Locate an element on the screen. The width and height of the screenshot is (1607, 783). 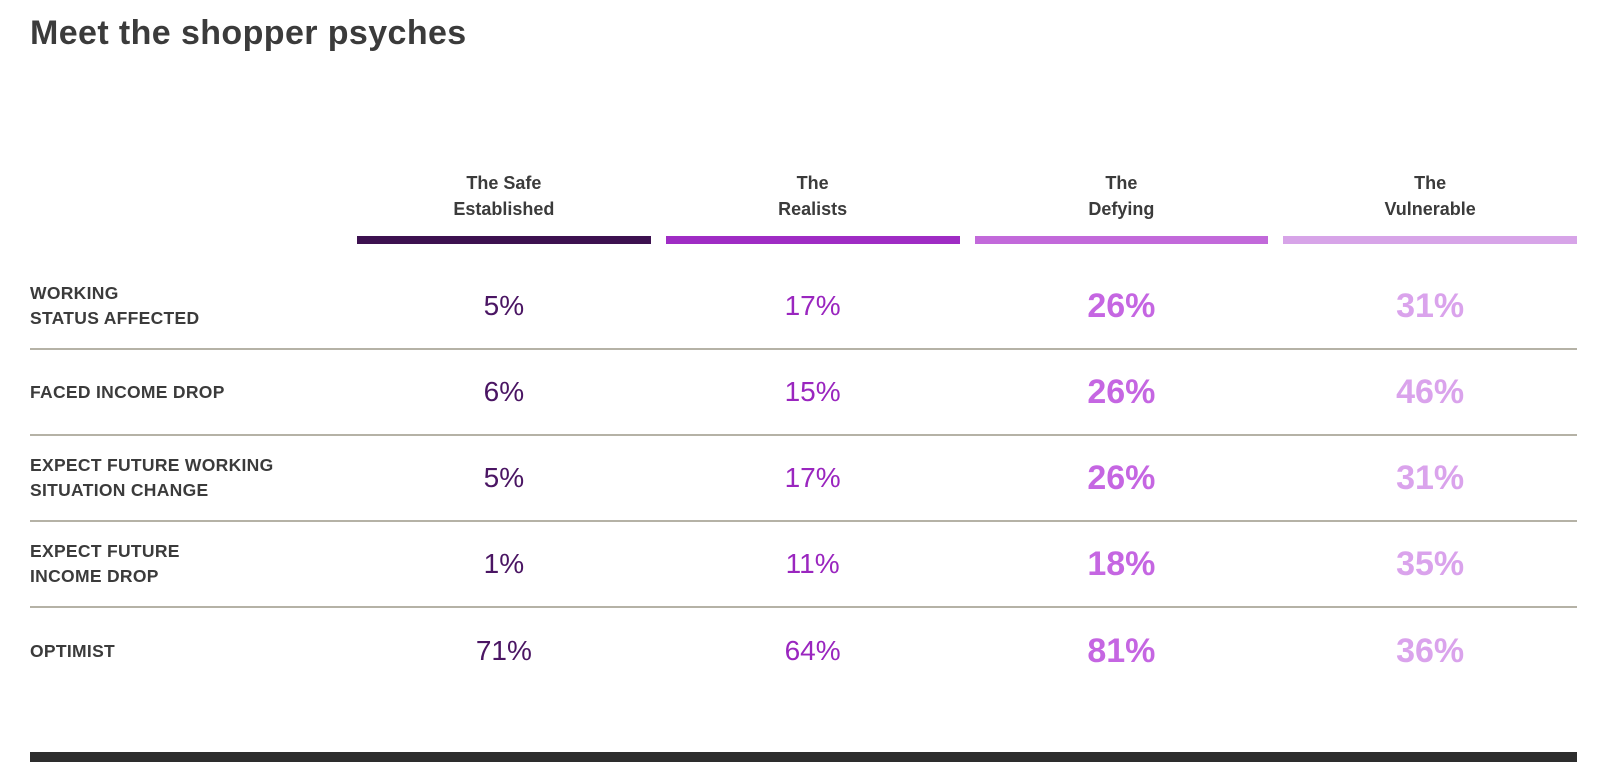
column-header-label: The Defying is located at coordinates (1121, 196).